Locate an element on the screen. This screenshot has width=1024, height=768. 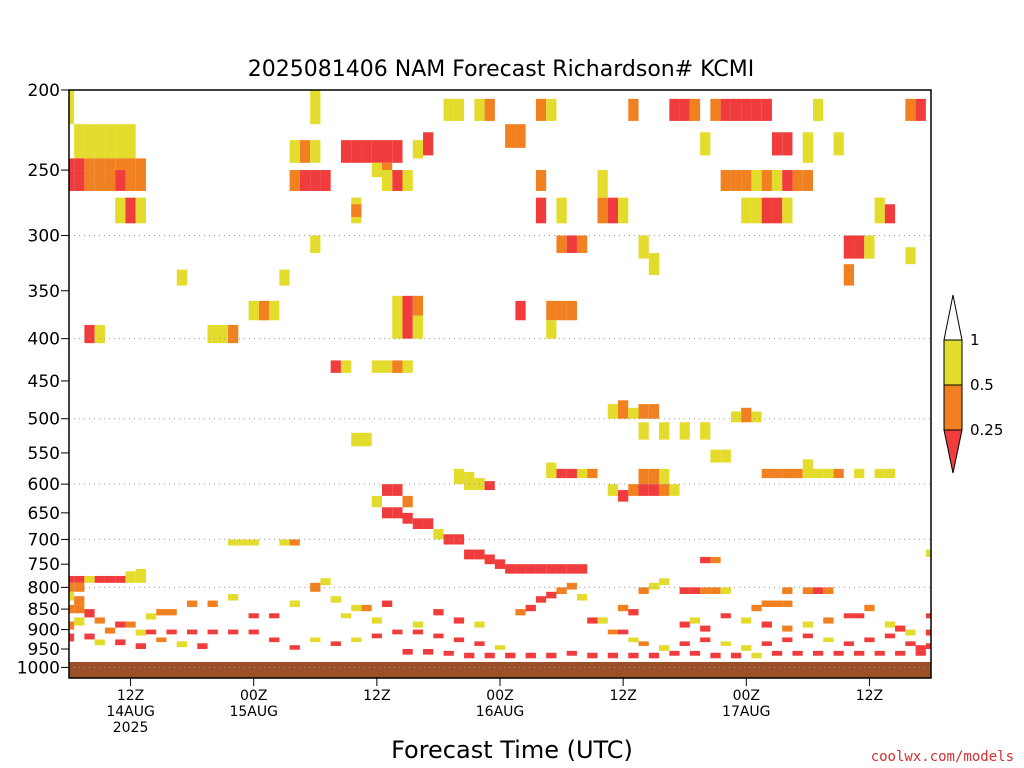
x-tick-label: 12Z is located at coordinates (869, 696).